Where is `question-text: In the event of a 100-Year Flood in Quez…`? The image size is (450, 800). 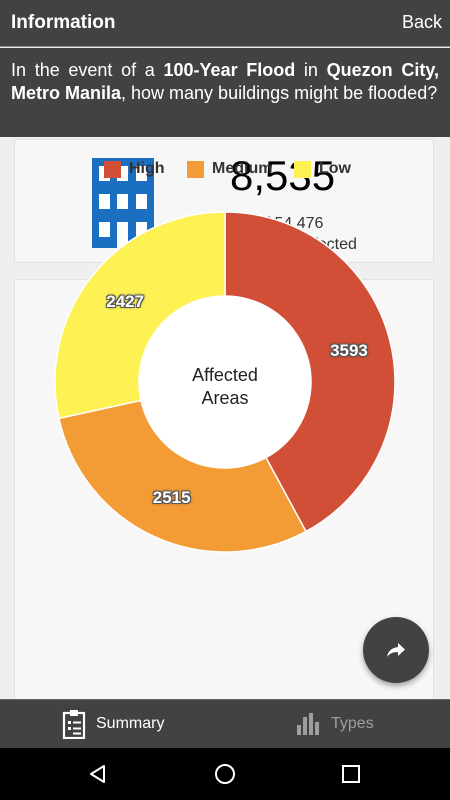 question-text: In the event of a 100-Year Flood in Quez… is located at coordinates (225, 92).